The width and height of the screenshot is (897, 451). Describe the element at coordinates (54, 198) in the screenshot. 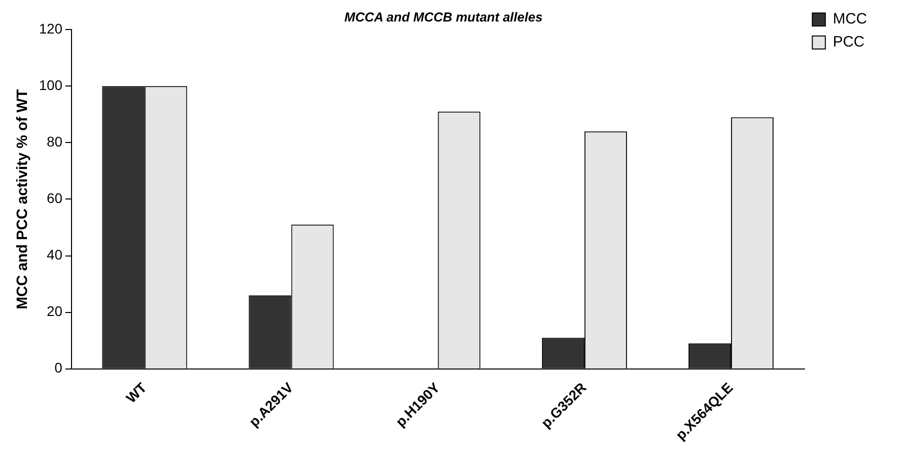

I see `y-tick-label: 60` at that location.